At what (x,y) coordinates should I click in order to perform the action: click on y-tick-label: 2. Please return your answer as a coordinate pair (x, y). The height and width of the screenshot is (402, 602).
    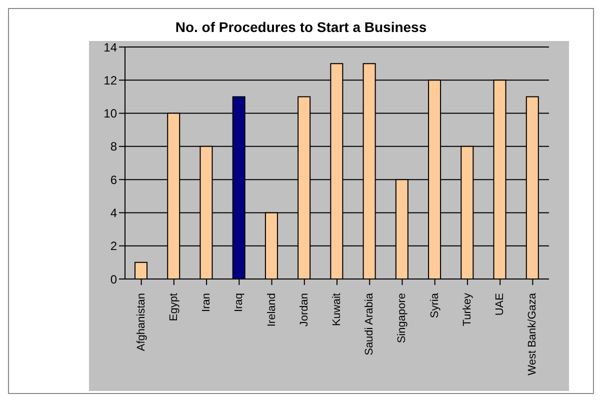
    Looking at the image, I should click on (114, 246).